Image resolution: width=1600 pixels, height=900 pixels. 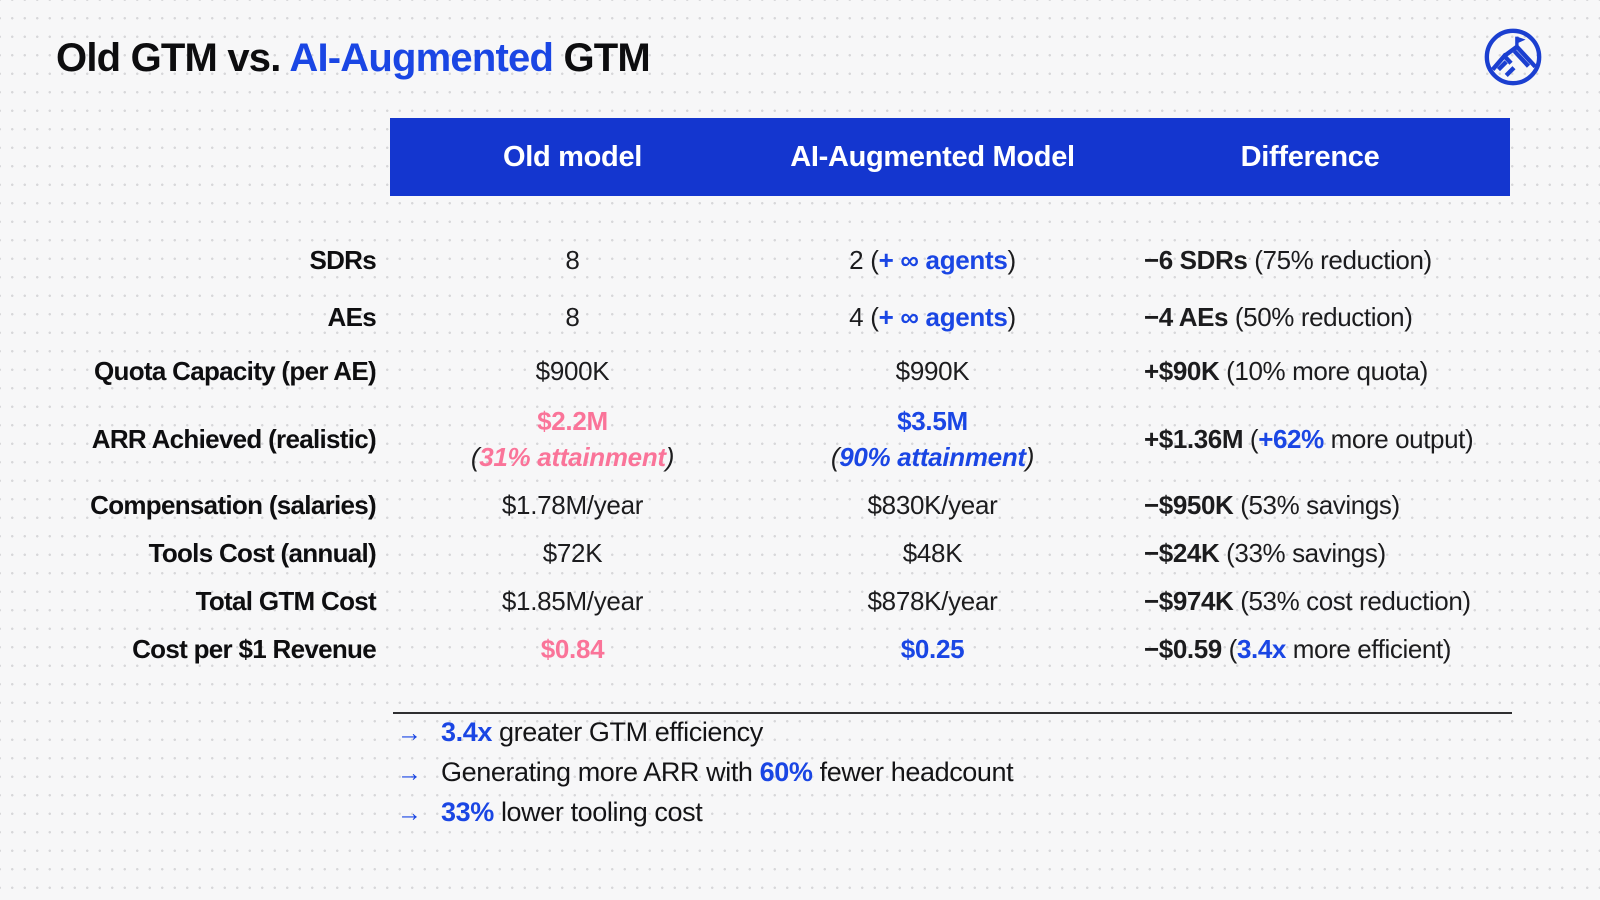 I want to click on ai-model-value: 4 (+ ∞ agents), so click(x=932, y=317).